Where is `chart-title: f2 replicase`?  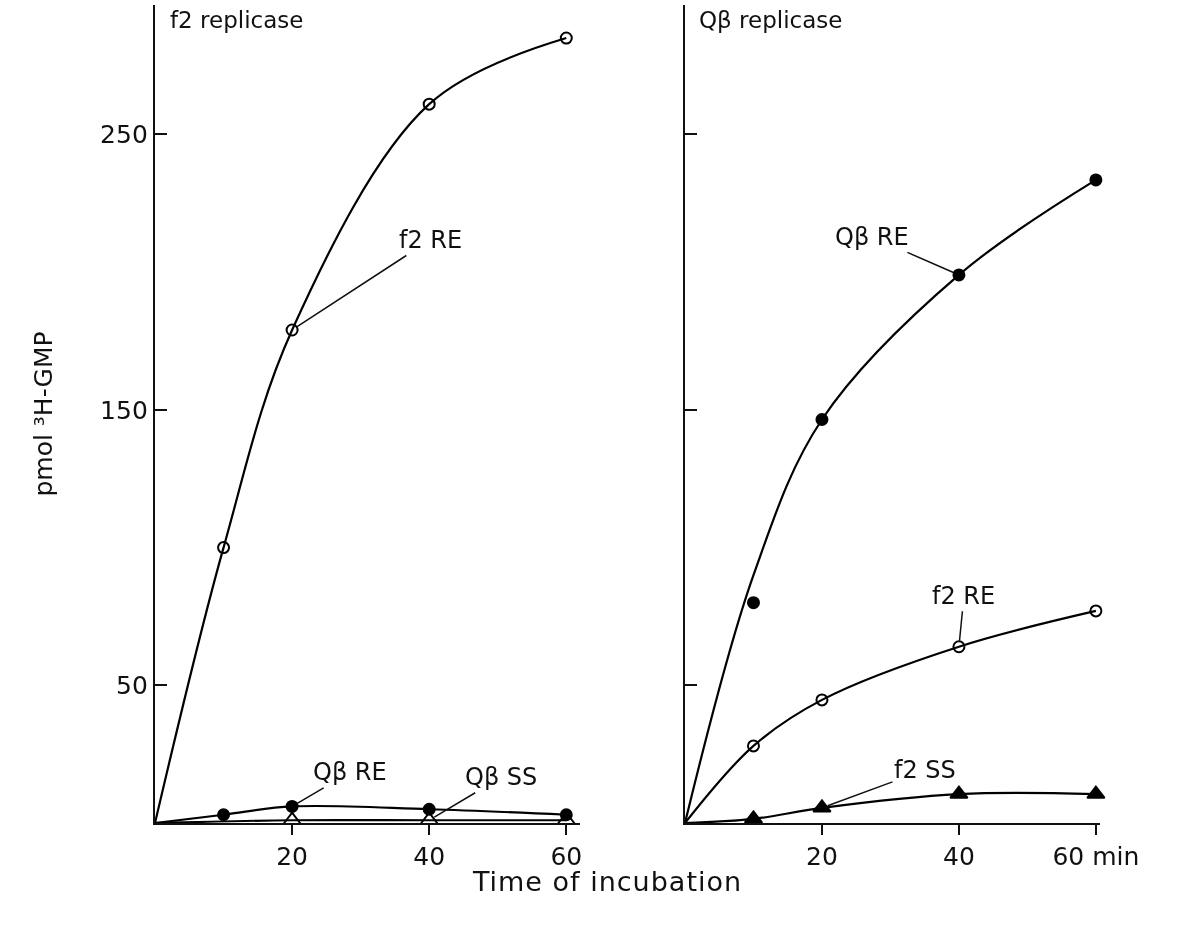
chart-title: f2 replicase is located at coordinates (237, 20).